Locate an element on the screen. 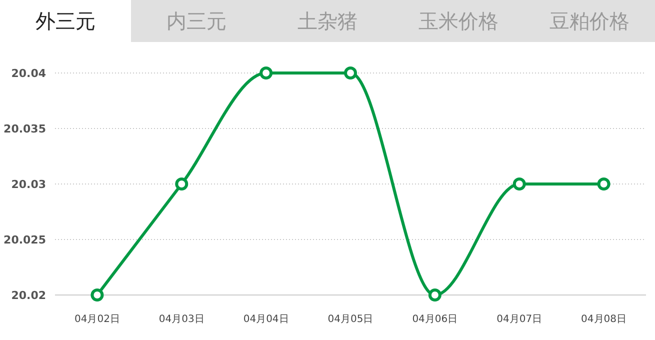  text: 豆粕价格 is located at coordinates (590, 21).